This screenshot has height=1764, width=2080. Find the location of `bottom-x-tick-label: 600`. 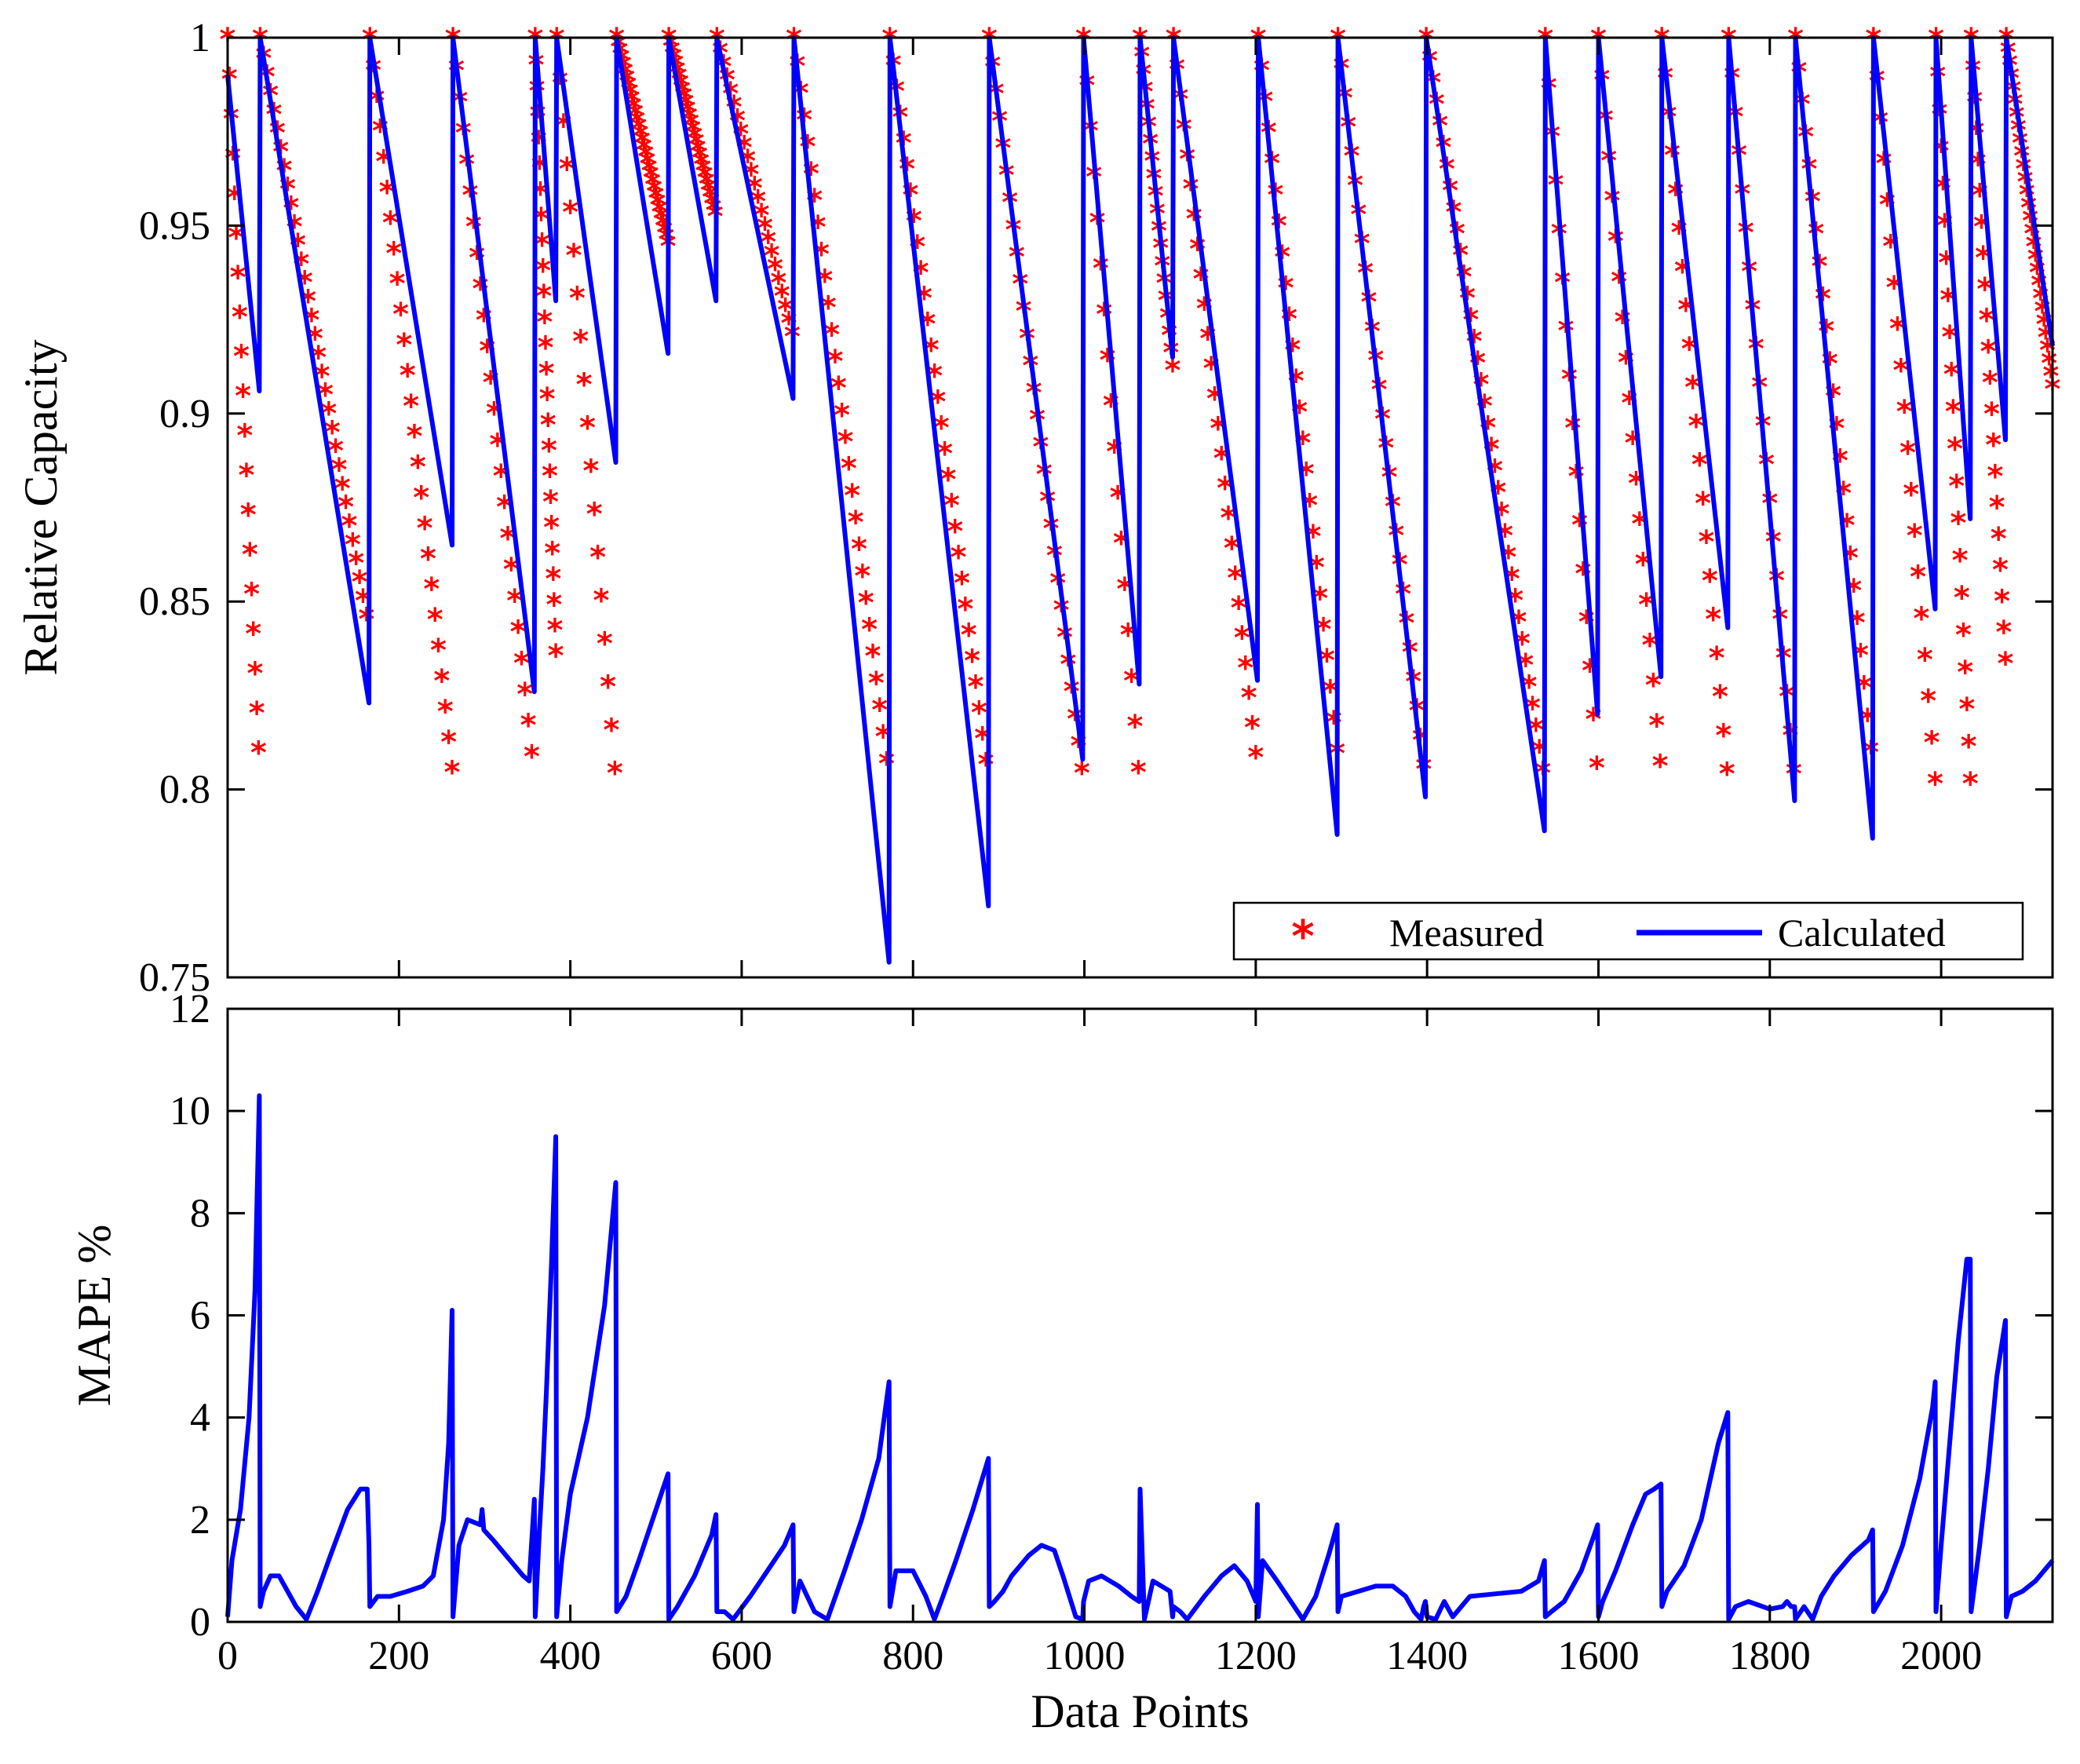

bottom-x-tick-label: 600 is located at coordinates (741, 1656).